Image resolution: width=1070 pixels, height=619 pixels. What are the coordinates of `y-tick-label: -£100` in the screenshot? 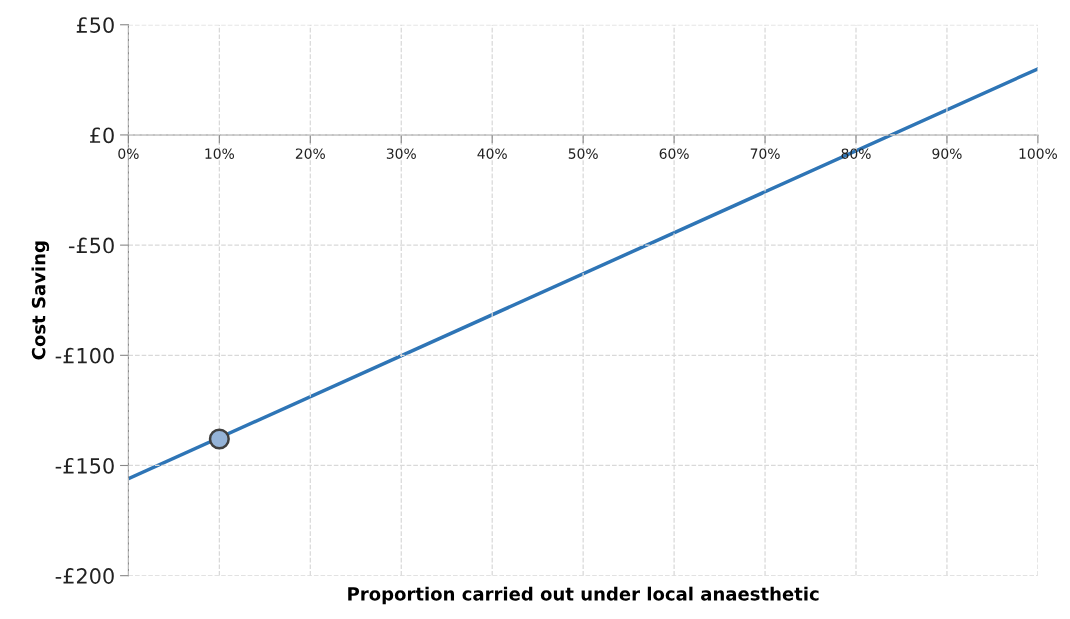 It's located at (84, 355).